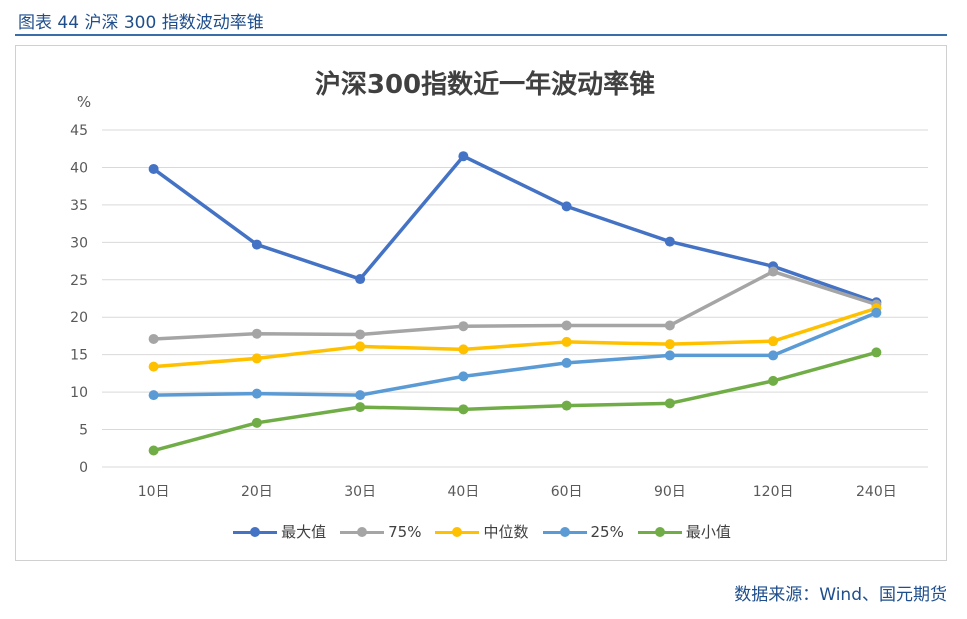 The image size is (967, 619). Describe the element at coordinates (840, 595) in the screenshot. I see `data-source: 数据来源：Wind、国元期货` at that location.